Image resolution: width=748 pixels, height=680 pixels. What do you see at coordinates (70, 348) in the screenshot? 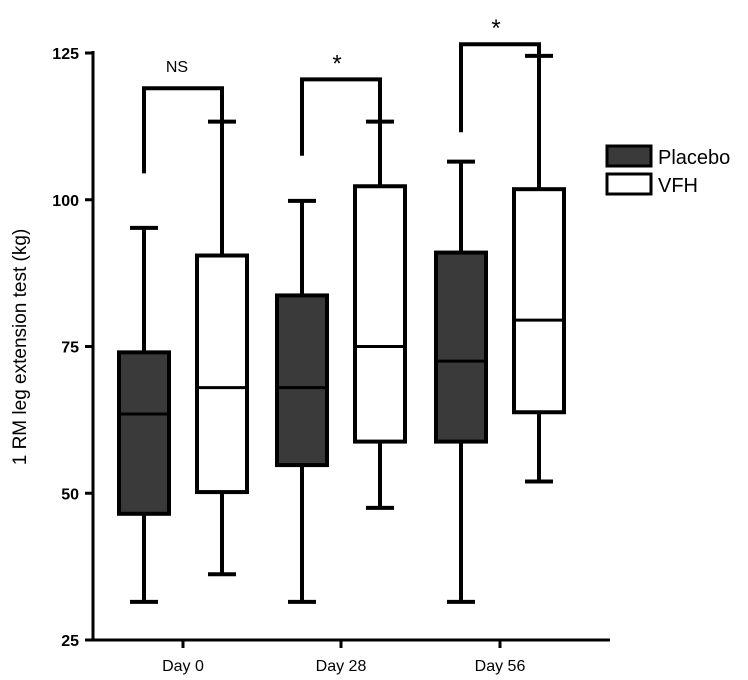
I see `y-tick-label: 75` at bounding box center [70, 348].